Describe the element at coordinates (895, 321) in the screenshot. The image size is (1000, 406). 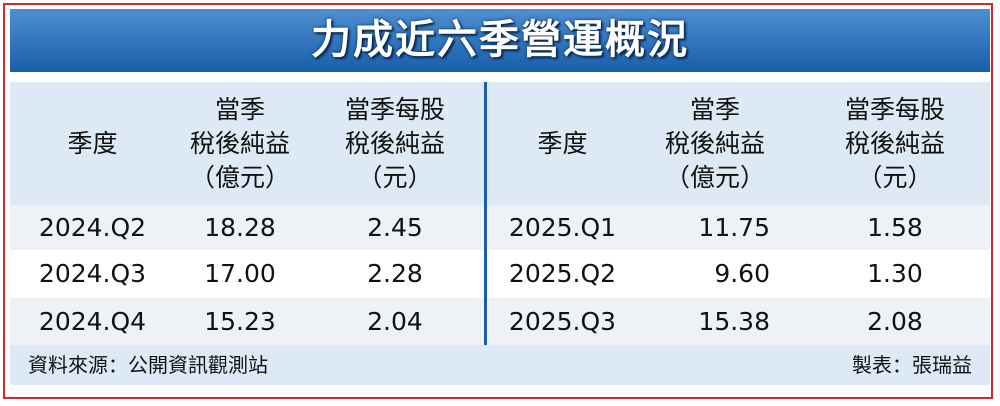
I see `table-cell: 2.08` at that location.